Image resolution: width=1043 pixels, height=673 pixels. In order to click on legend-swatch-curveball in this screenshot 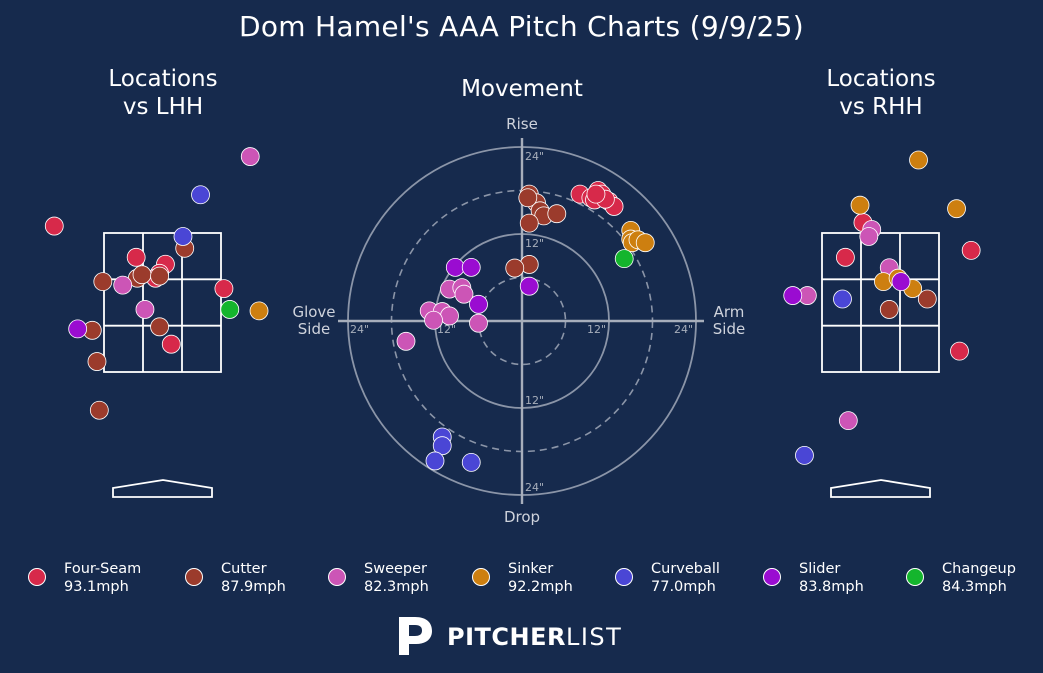, I will do `click(624, 577)`.